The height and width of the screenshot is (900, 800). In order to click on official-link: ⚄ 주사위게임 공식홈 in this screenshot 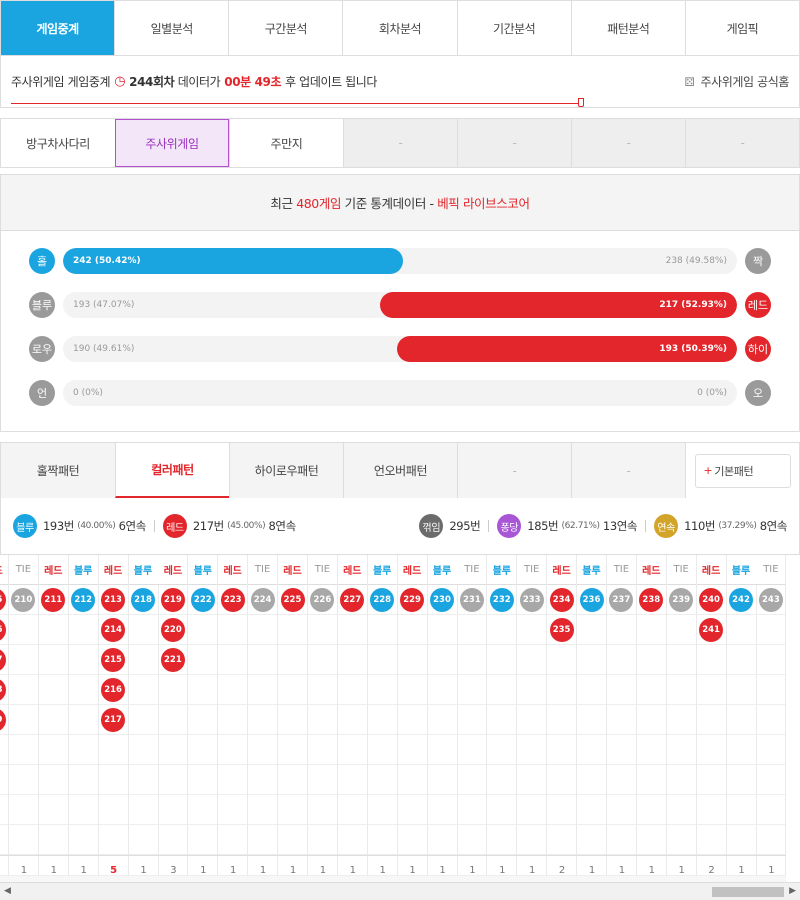, I will do `click(736, 81)`.